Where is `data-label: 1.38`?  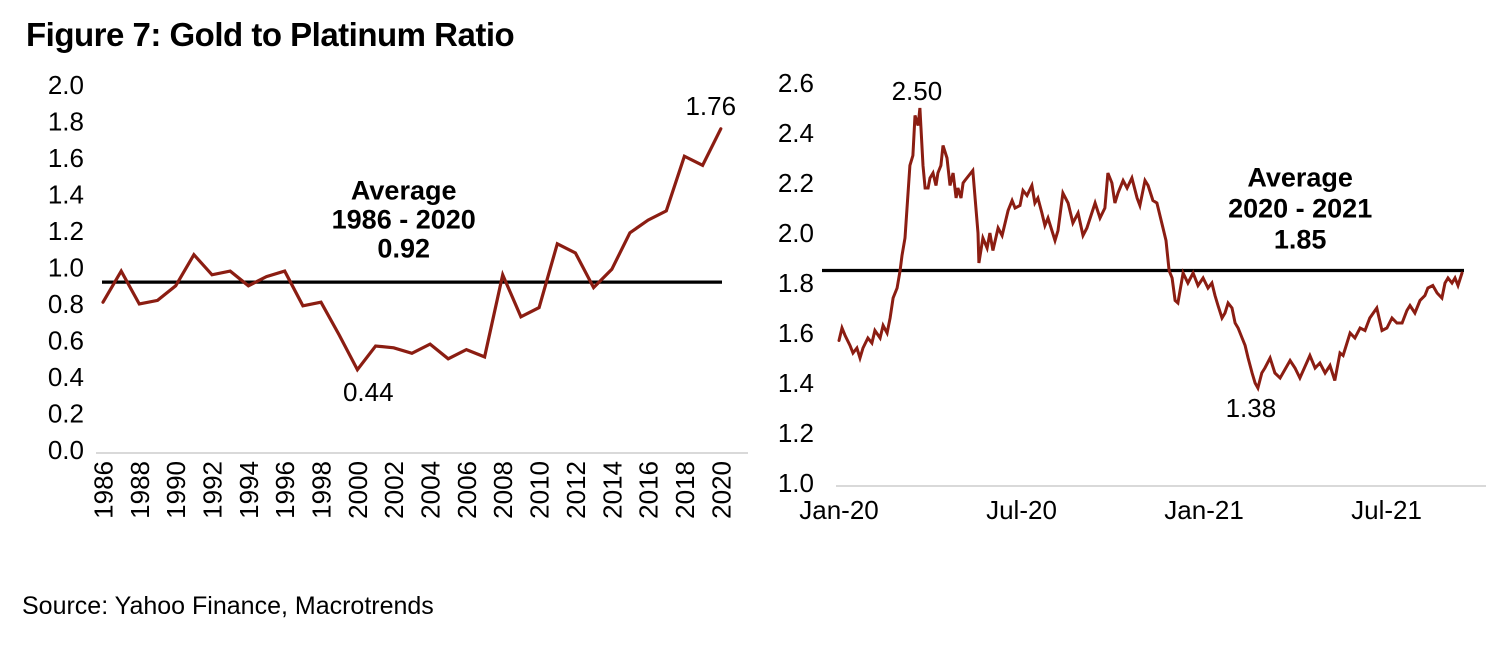 data-label: 1.38 is located at coordinates (1251, 408).